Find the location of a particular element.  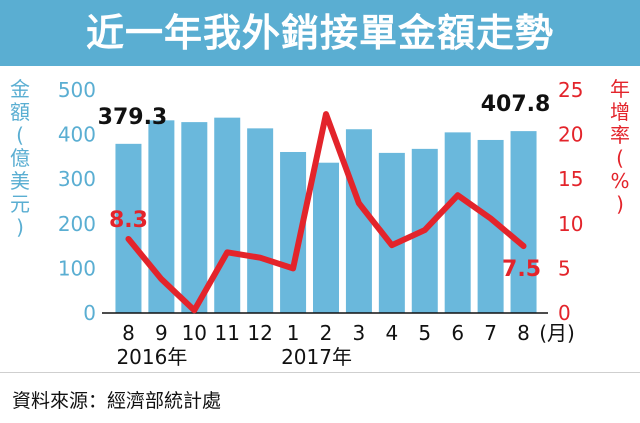

year-label: 2017年 is located at coordinates (316, 357).